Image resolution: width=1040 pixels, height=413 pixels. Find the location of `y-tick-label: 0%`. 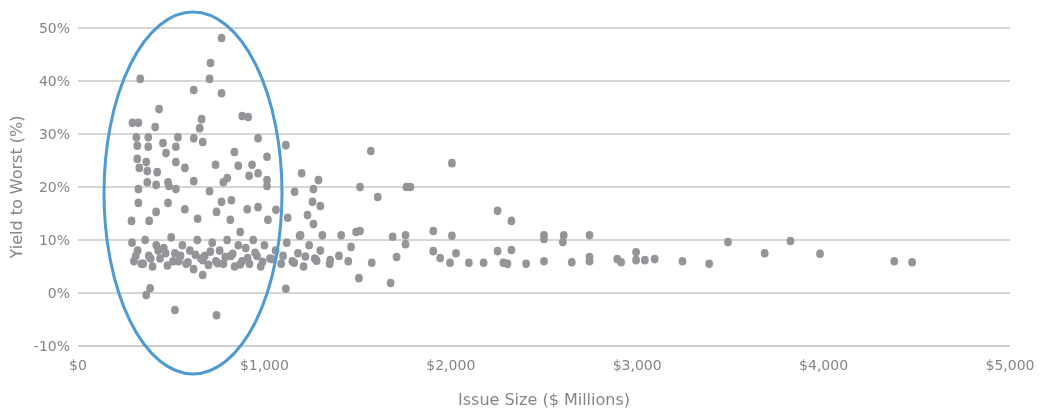

y-tick-label: 0% is located at coordinates (58, 292).